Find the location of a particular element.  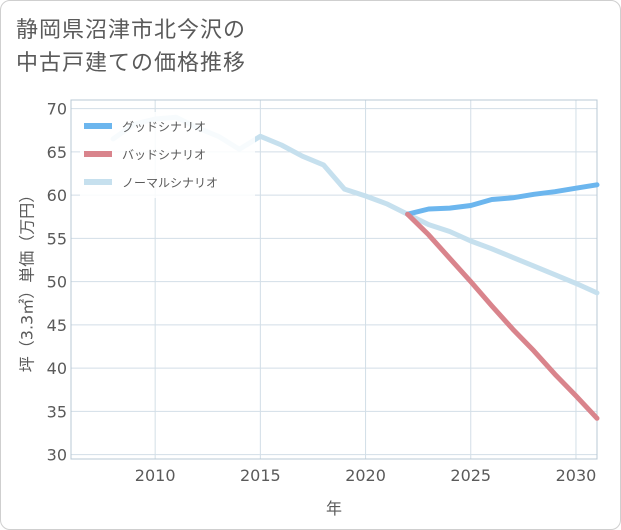

y-tick-label: 35 is located at coordinates (57, 411).